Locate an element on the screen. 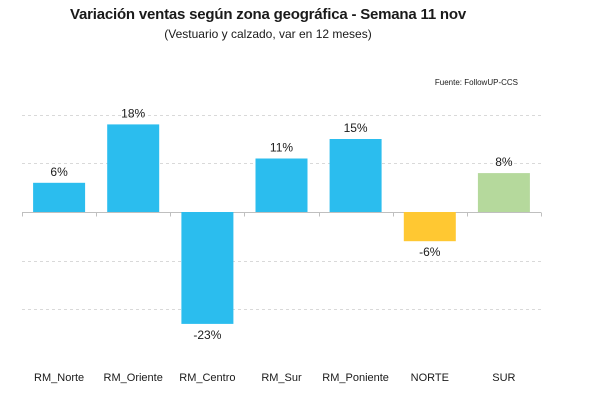 The width and height of the screenshot is (600, 400). bar-norte is located at coordinates (429, 227).